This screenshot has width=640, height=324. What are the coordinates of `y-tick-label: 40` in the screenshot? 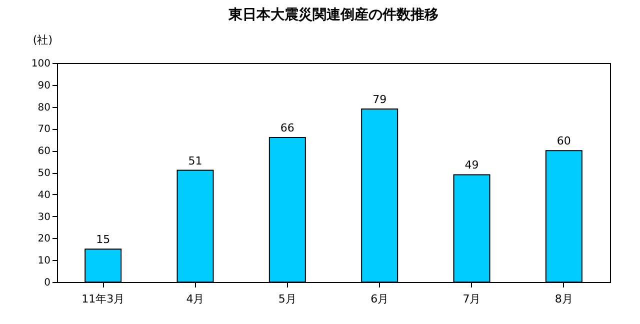 It's located at (44, 195).